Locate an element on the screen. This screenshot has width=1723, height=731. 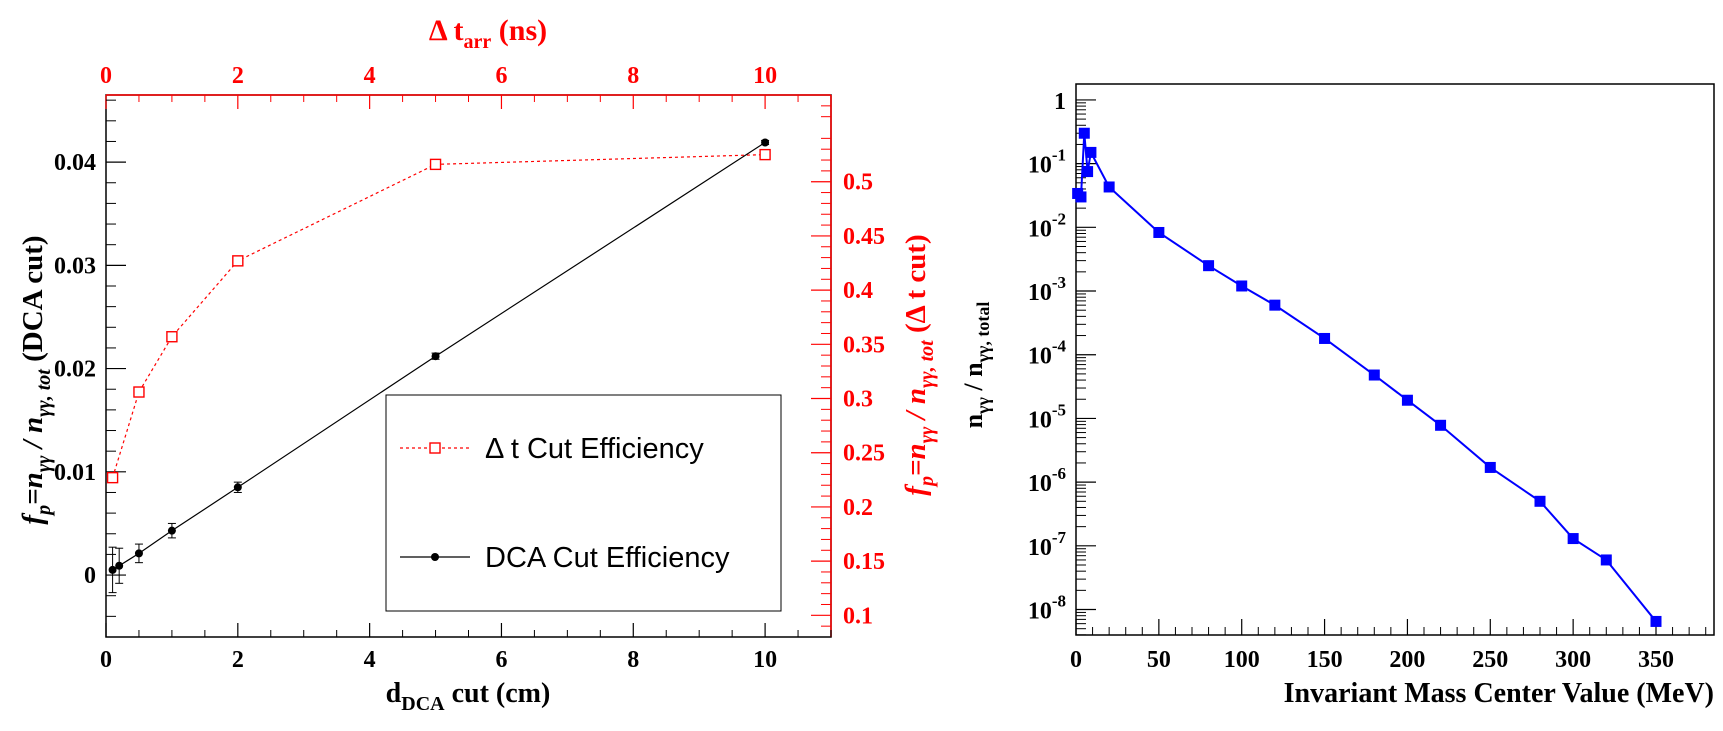
y-tick-label: 10⁻⁴ is located at coordinates (1047, 353).